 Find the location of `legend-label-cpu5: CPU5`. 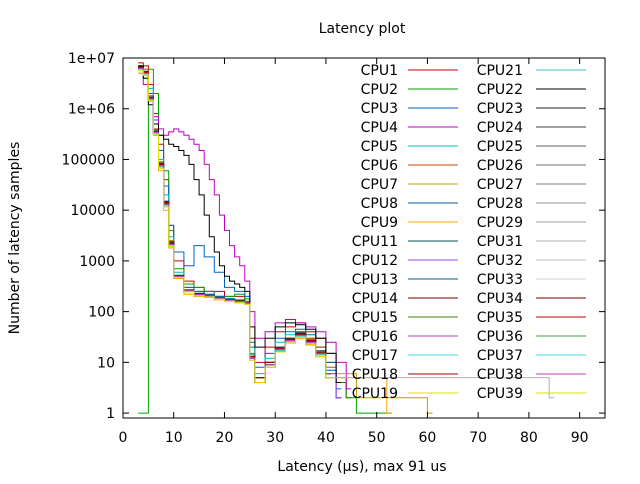

legend-label-cpu5: CPU5 is located at coordinates (379, 147).